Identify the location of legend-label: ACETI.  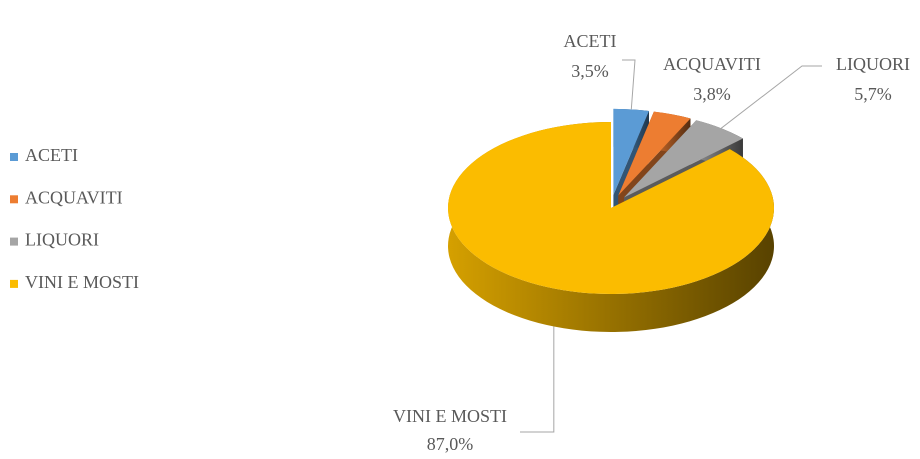
(51, 155).